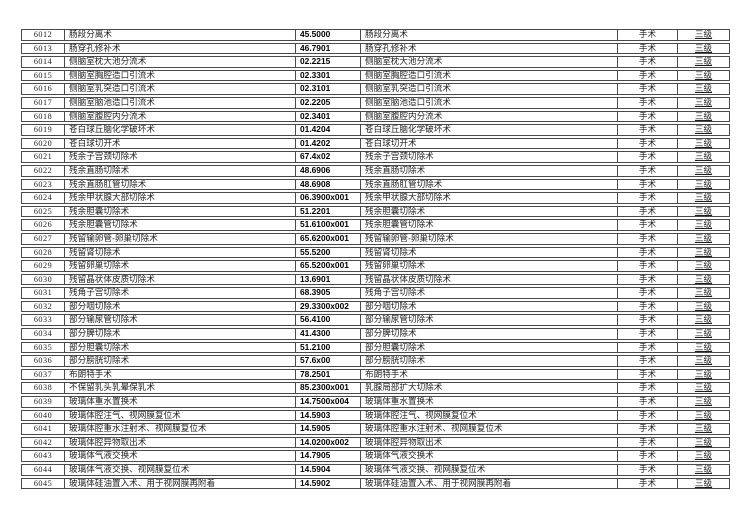 The width and height of the screenshot is (750, 529). Describe the element at coordinates (488, 320) in the screenshot. I see `procedure-name-alt: 部分输尿管切除术` at that location.